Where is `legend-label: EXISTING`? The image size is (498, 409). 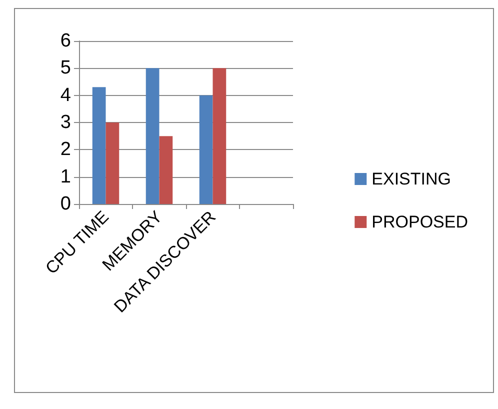
legend-label: EXISTING is located at coordinates (412, 179).